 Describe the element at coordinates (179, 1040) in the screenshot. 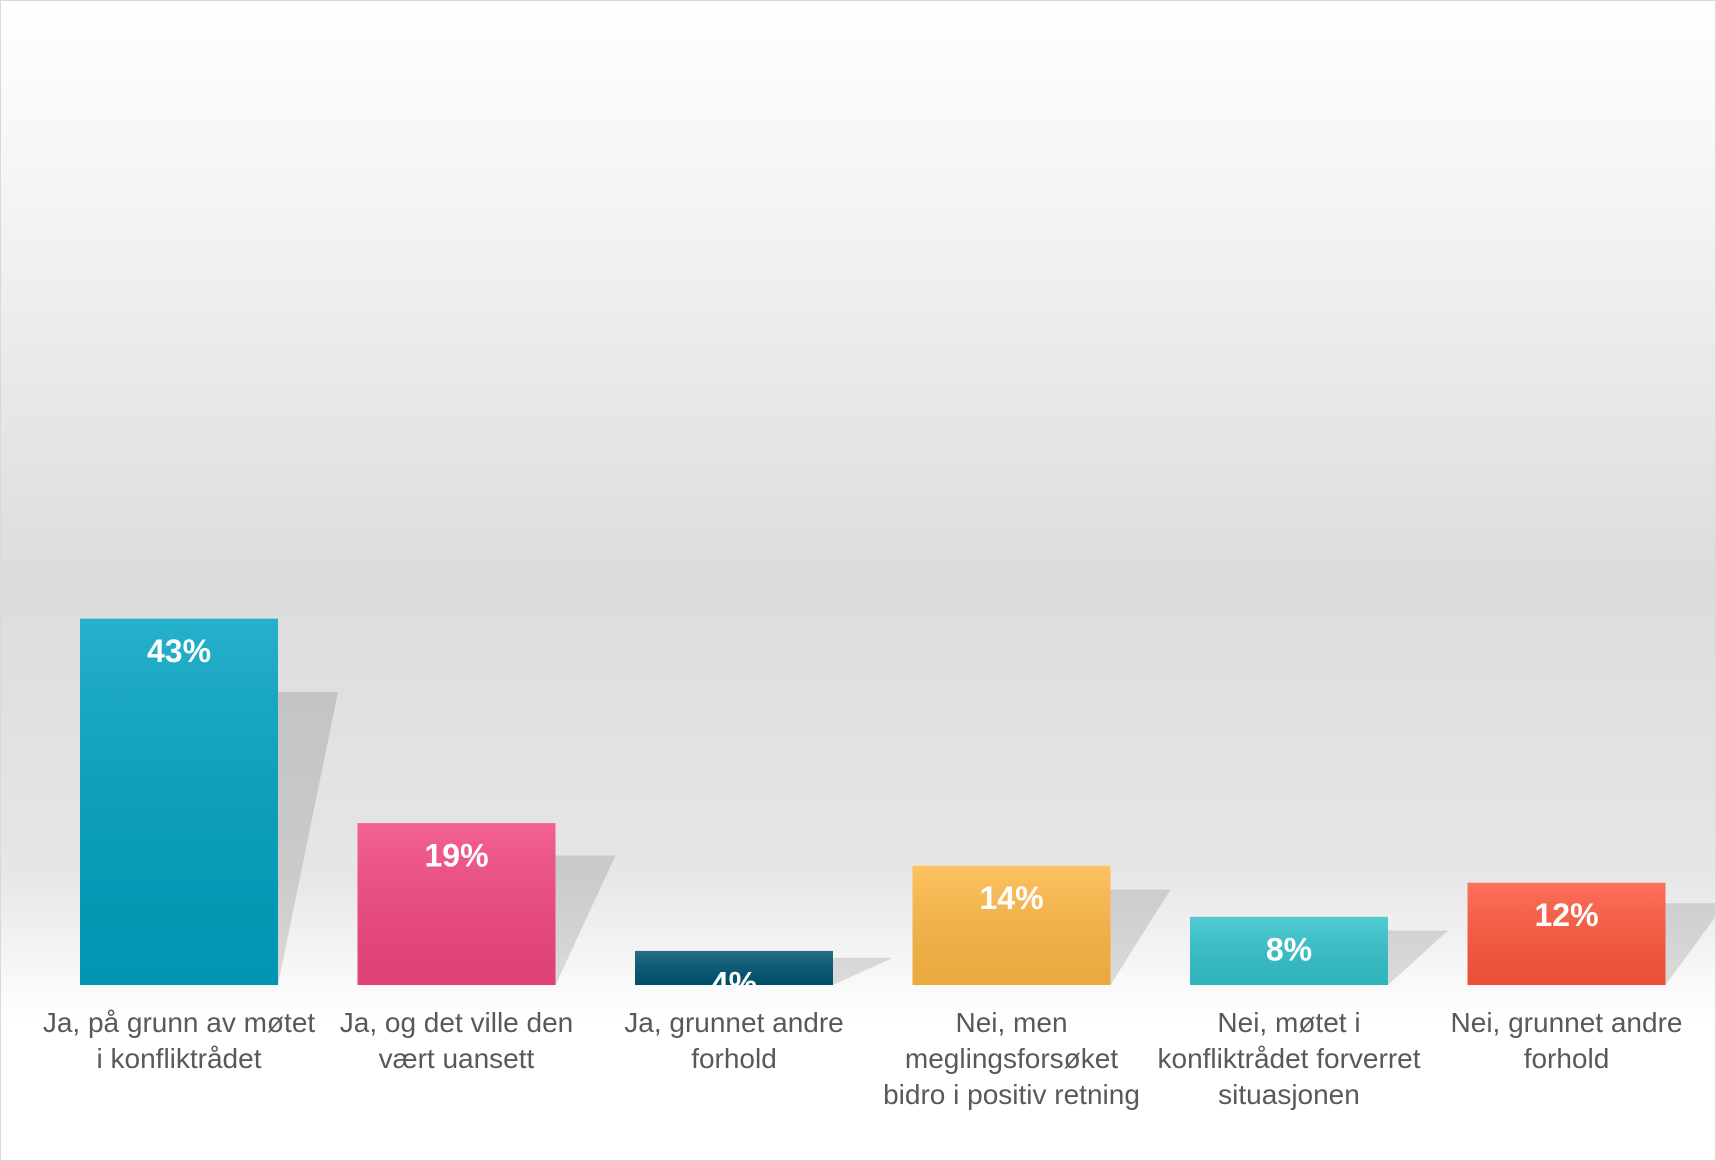

I see `x-tick-label: Ja, på grunn av møtet i konfliktrådet` at that location.